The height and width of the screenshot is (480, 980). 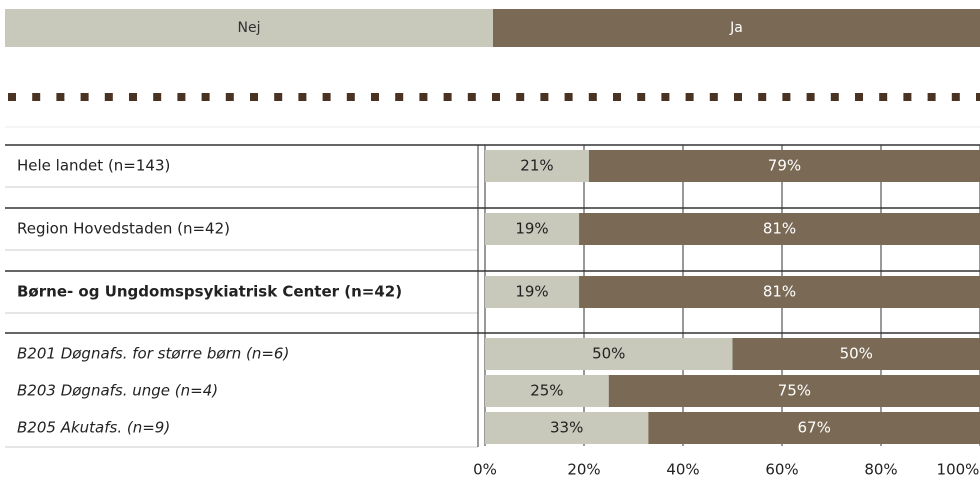 I want to click on data-label: 75%, so click(x=794, y=391).